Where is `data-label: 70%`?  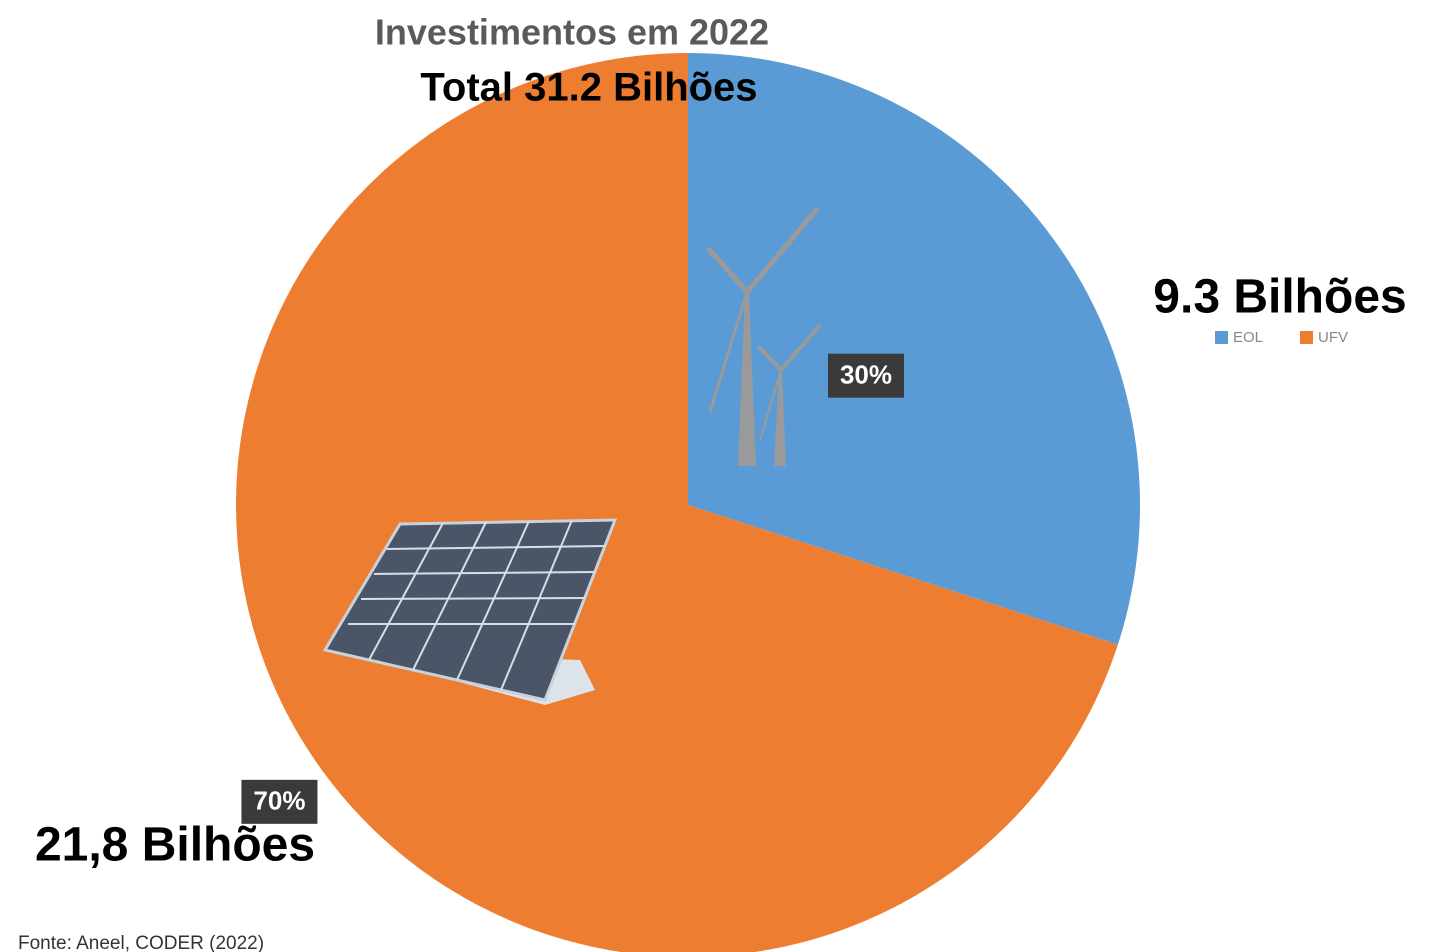
data-label: 70% is located at coordinates (279, 801).